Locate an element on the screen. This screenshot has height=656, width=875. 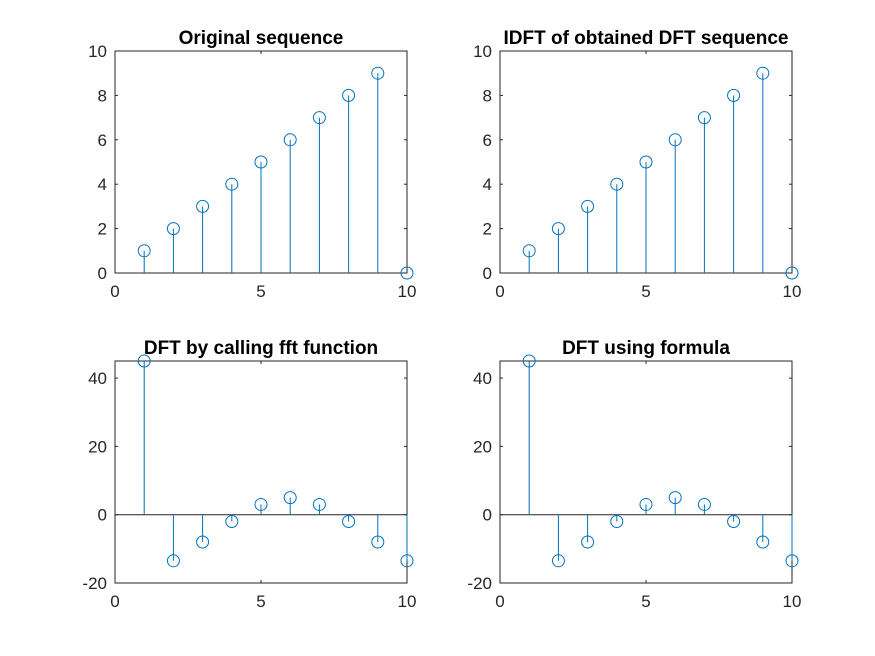
subplot-title: IDFT of obtained DFT sequence is located at coordinates (645, 38).